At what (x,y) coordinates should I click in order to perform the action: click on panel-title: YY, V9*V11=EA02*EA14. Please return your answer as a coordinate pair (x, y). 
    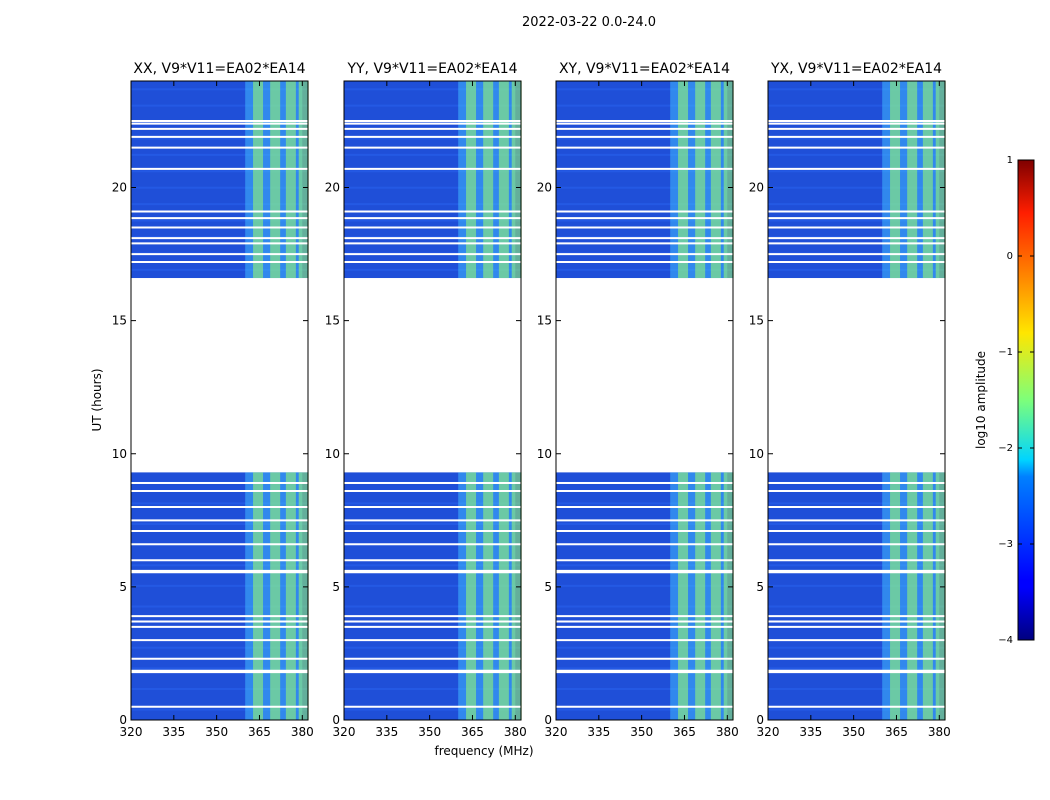
    Looking at the image, I should click on (431, 69).